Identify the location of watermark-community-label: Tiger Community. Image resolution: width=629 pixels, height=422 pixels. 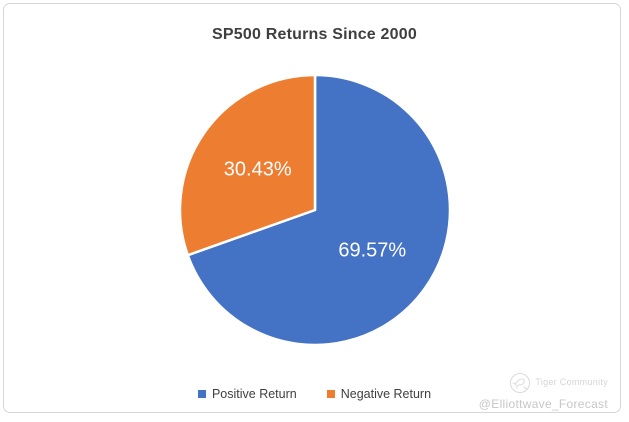
(571, 382).